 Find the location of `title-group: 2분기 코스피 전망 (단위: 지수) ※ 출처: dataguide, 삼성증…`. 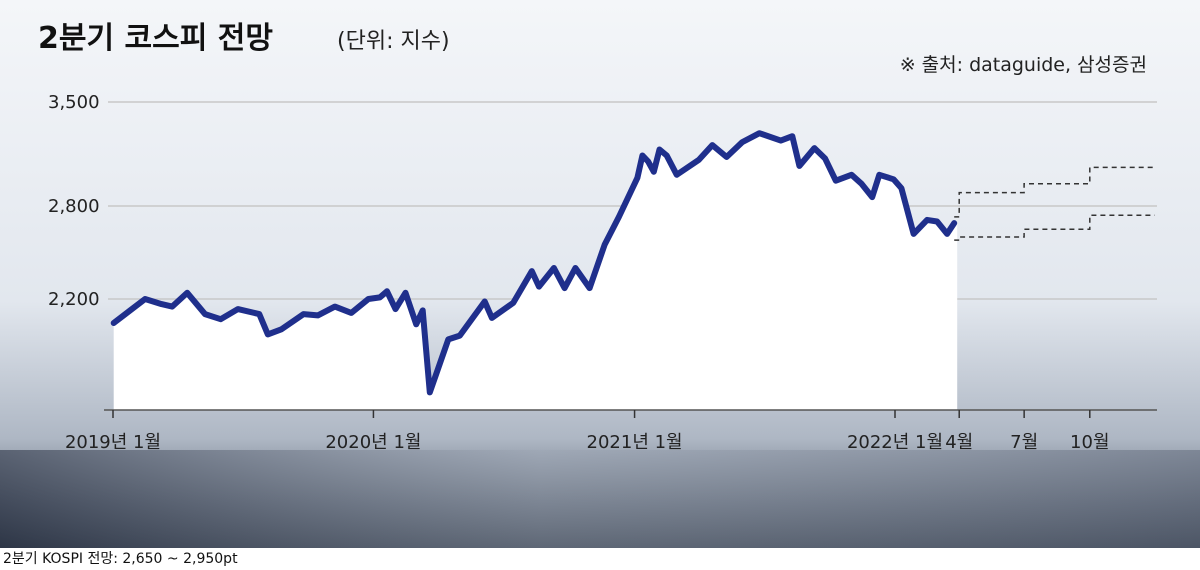

title-group: 2분기 코스피 전망 (단위: 지수) ※ 출처: dataguide, 삼성증… is located at coordinates (592, 48).